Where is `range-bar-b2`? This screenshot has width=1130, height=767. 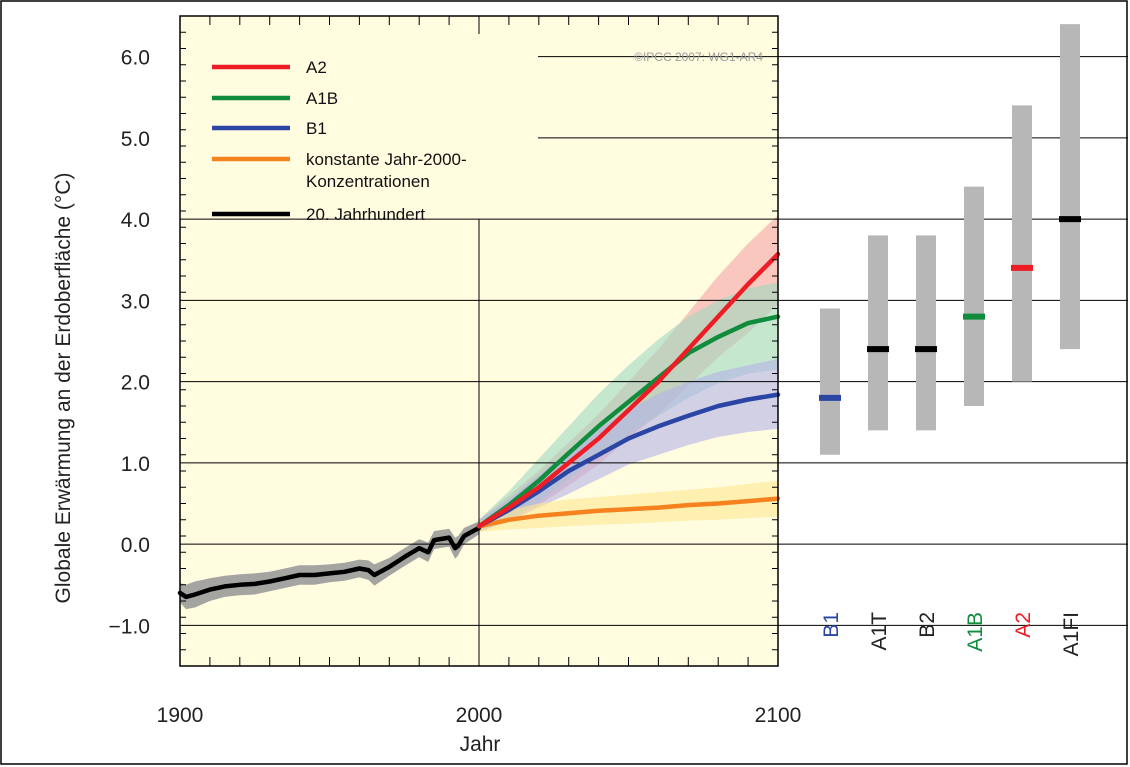
range-bar-b2 is located at coordinates (926, 333).